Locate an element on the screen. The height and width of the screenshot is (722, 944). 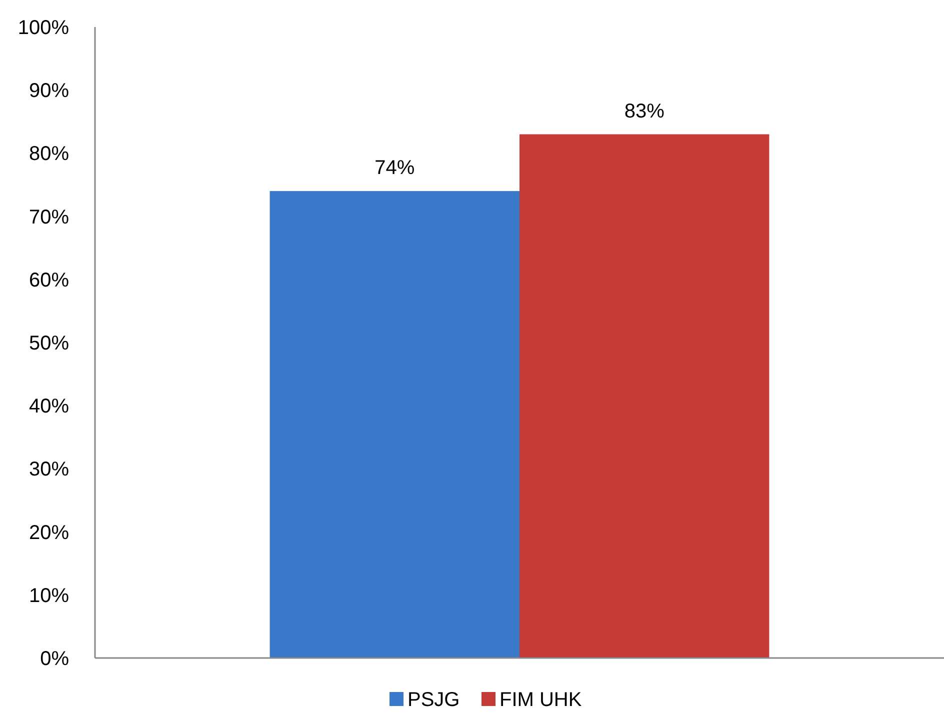
y-tick-label: 10% is located at coordinates (49, 595).